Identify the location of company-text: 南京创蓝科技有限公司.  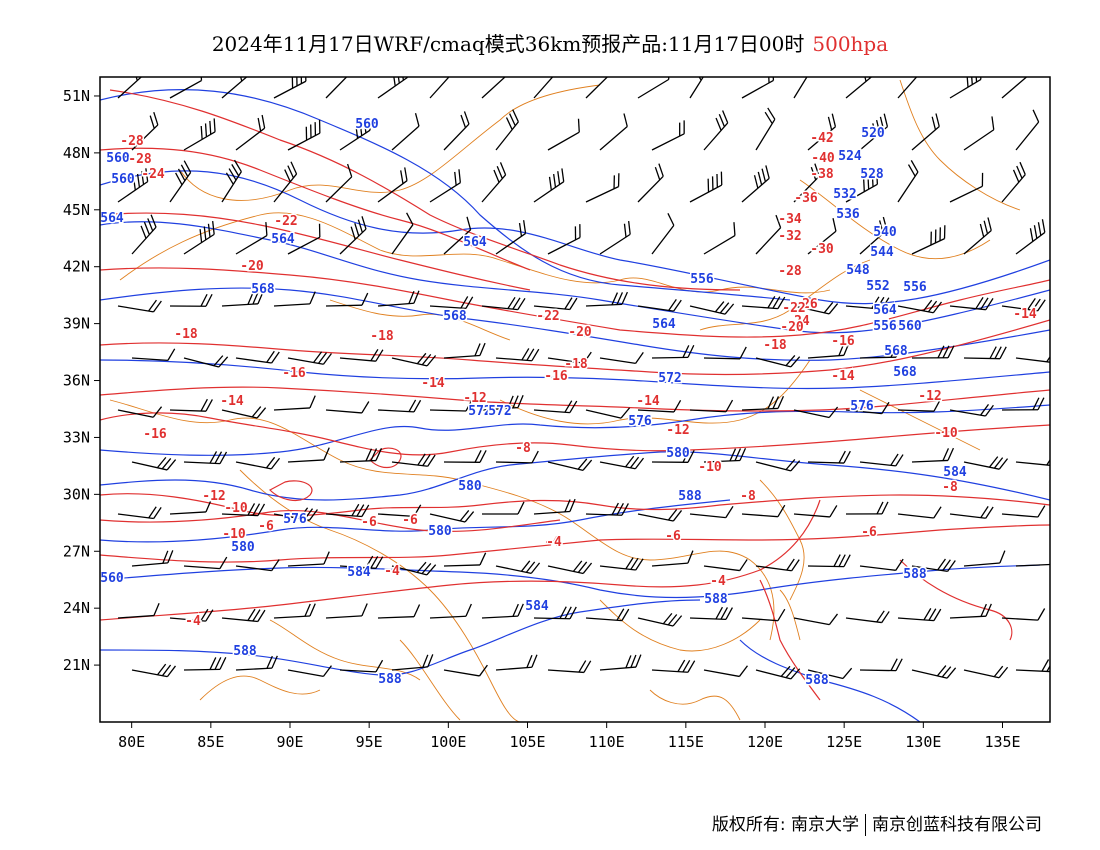
(957, 825).